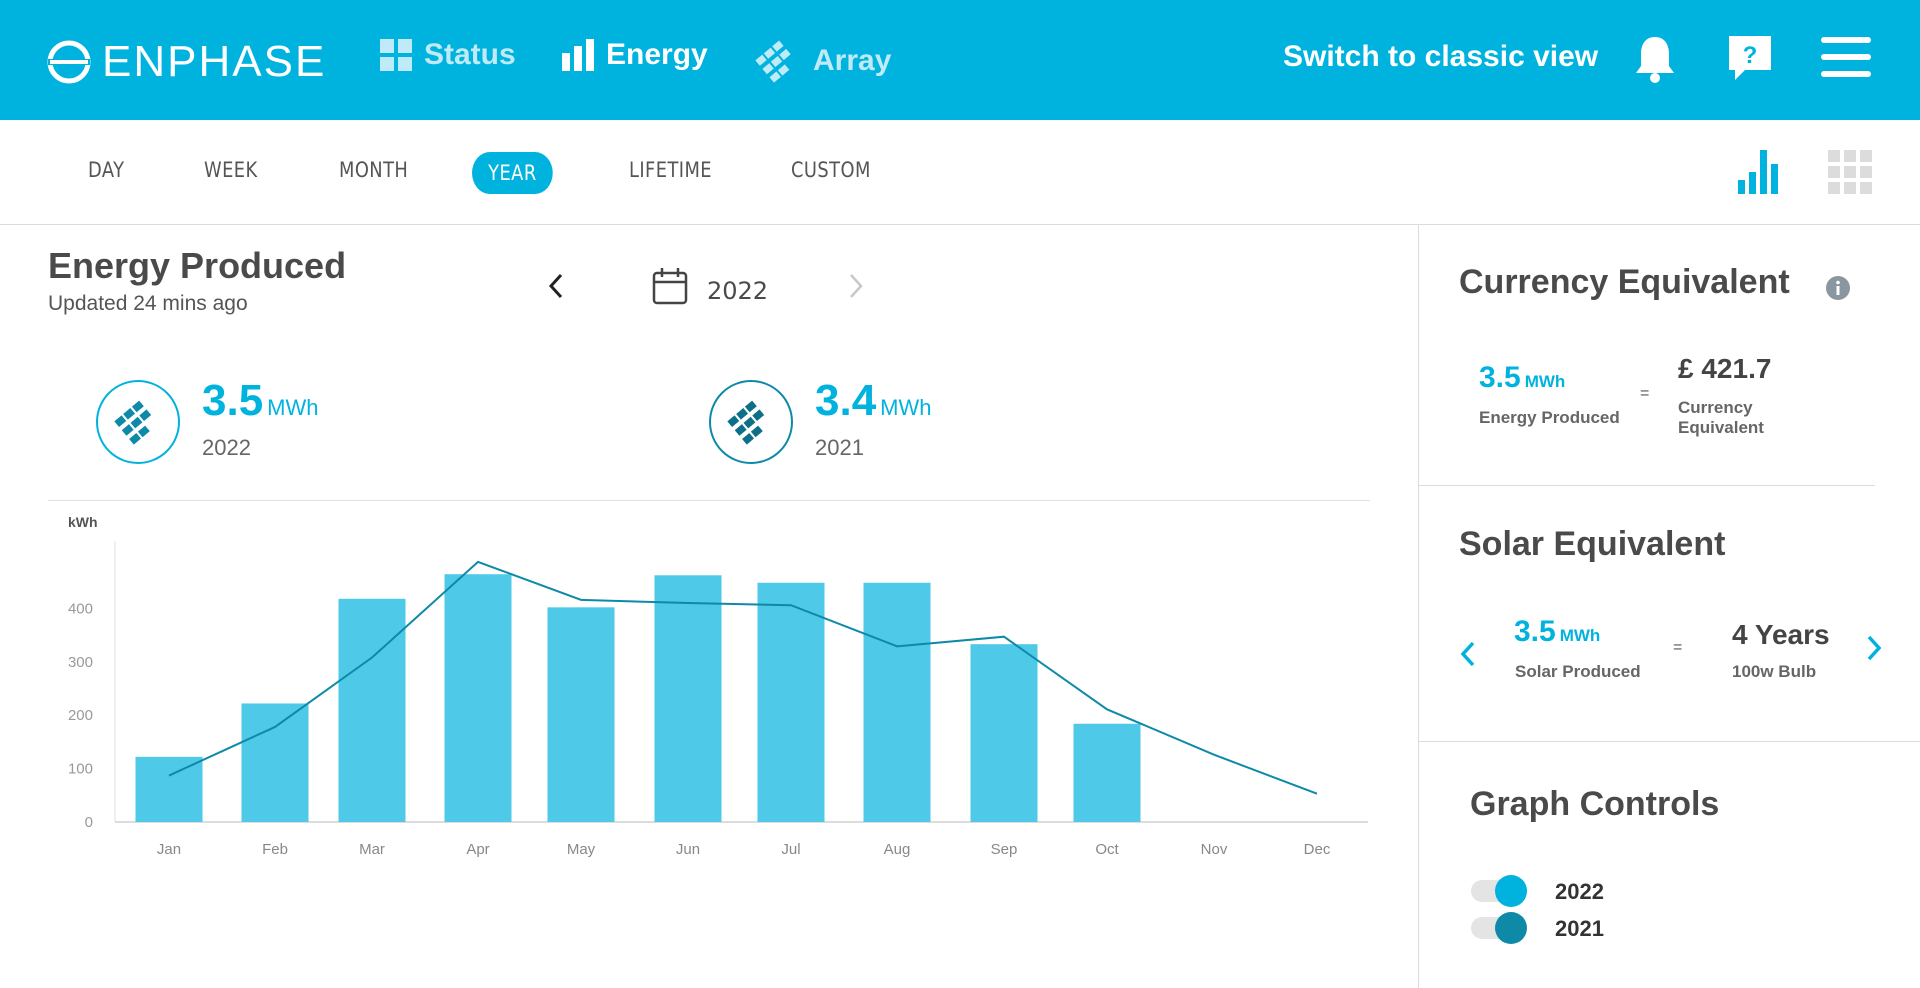  What do you see at coordinates (1107, 849) in the screenshot?
I see `x-tick-label: Oct` at bounding box center [1107, 849].